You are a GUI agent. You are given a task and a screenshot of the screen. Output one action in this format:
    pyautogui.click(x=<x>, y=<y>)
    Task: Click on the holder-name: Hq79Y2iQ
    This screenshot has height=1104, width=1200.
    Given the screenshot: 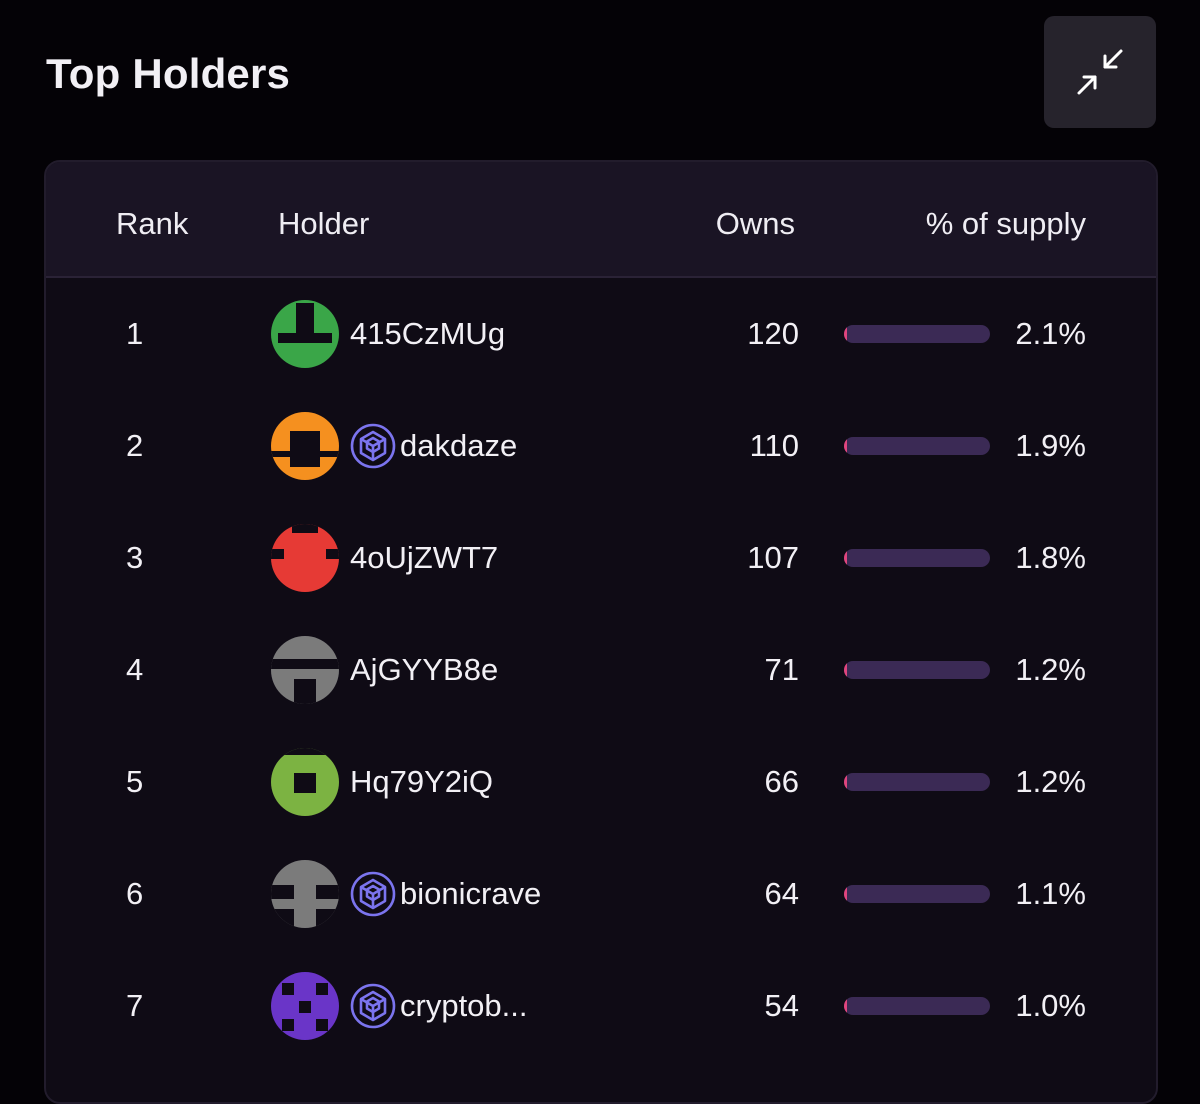 What is the action you would take?
    pyautogui.click(x=422, y=781)
    